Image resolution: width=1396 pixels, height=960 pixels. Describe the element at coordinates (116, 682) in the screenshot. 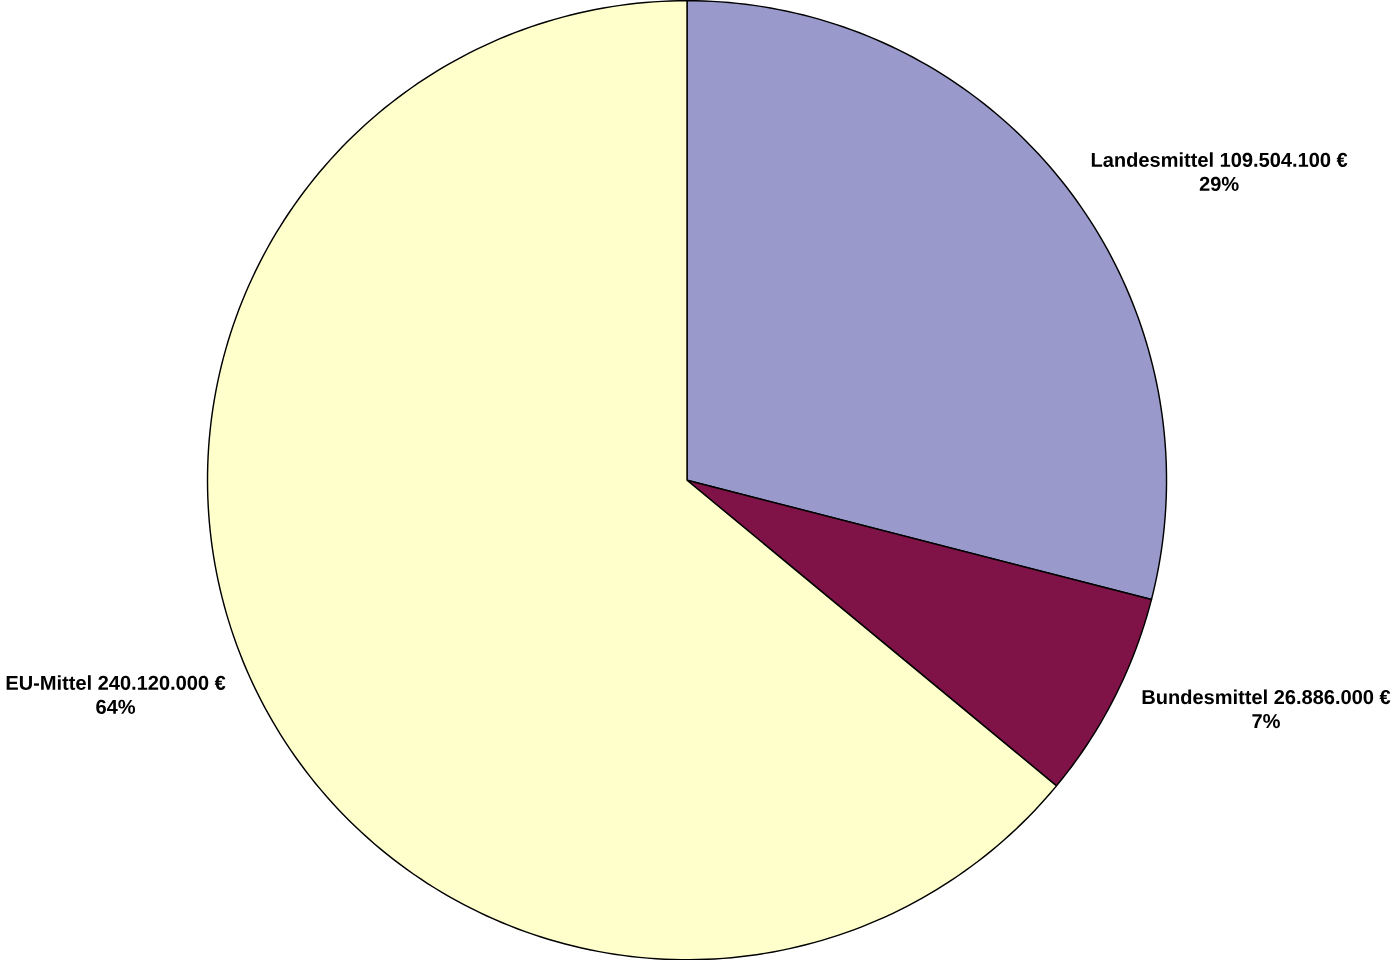

I see `slice-label: EU-Mittel 240.120.000 €` at that location.